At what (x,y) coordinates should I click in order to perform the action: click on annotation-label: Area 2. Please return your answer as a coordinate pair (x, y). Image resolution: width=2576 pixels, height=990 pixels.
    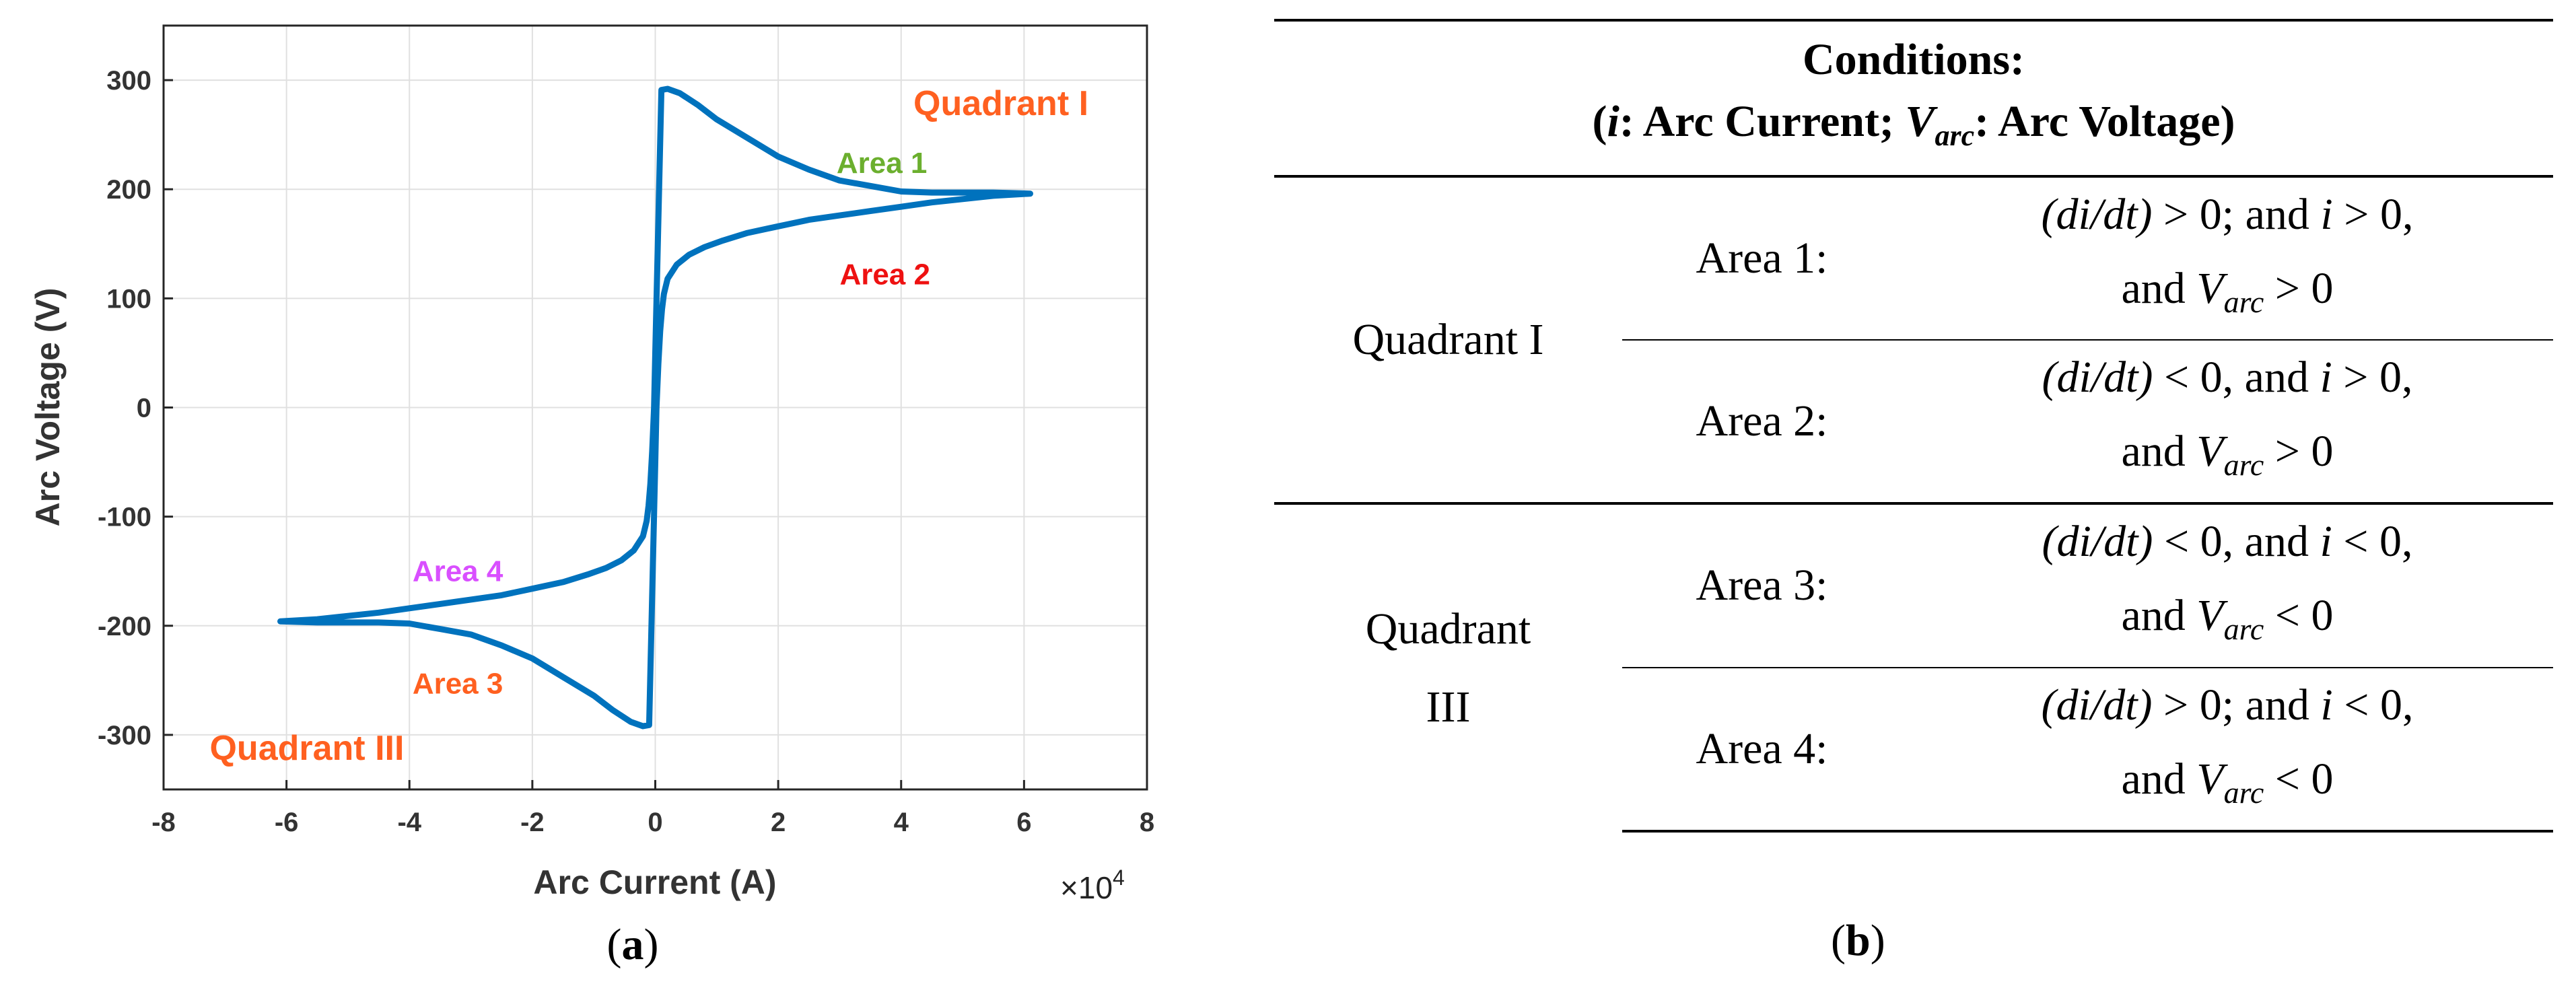
    Looking at the image, I should click on (884, 274).